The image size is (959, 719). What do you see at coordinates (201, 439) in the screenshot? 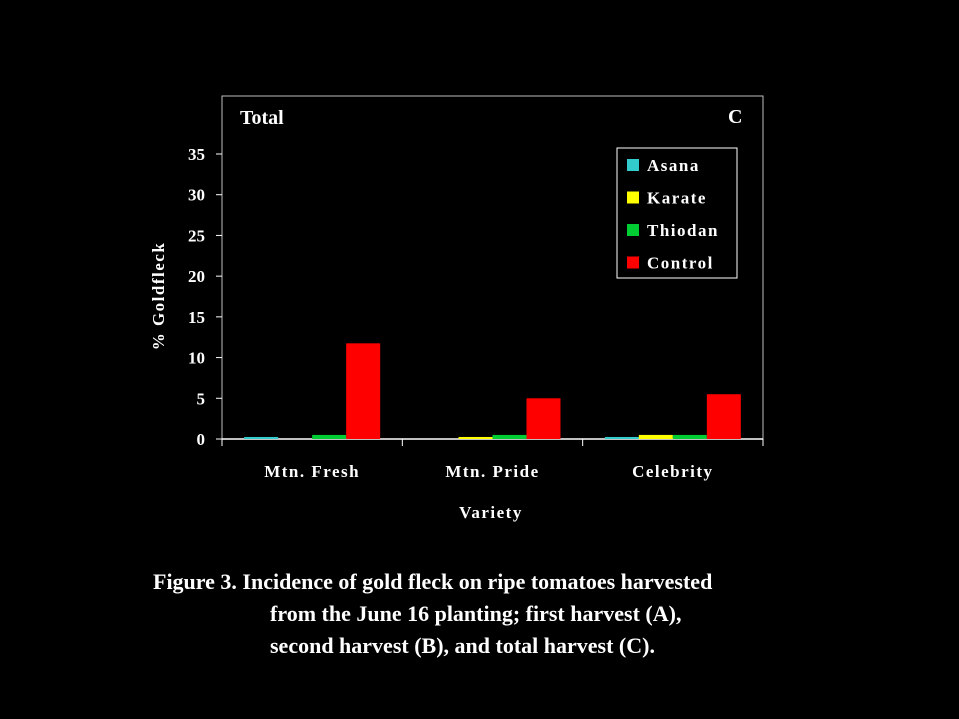
I see `y-tick-label: 0` at bounding box center [201, 439].